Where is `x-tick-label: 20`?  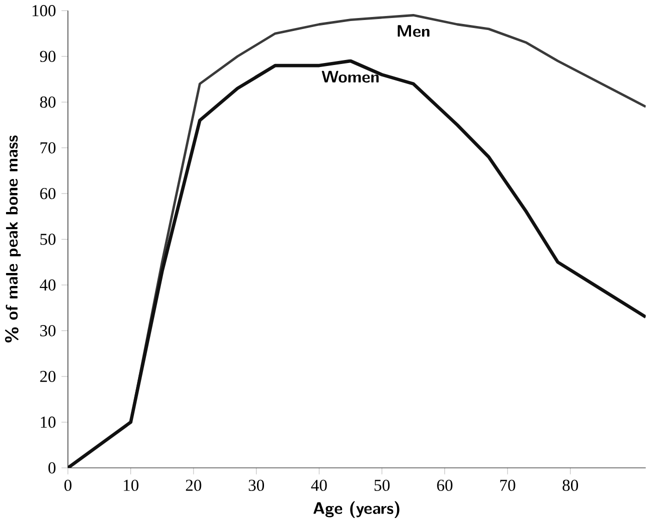 x-tick-label: 20 is located at coordinates (194, 485).